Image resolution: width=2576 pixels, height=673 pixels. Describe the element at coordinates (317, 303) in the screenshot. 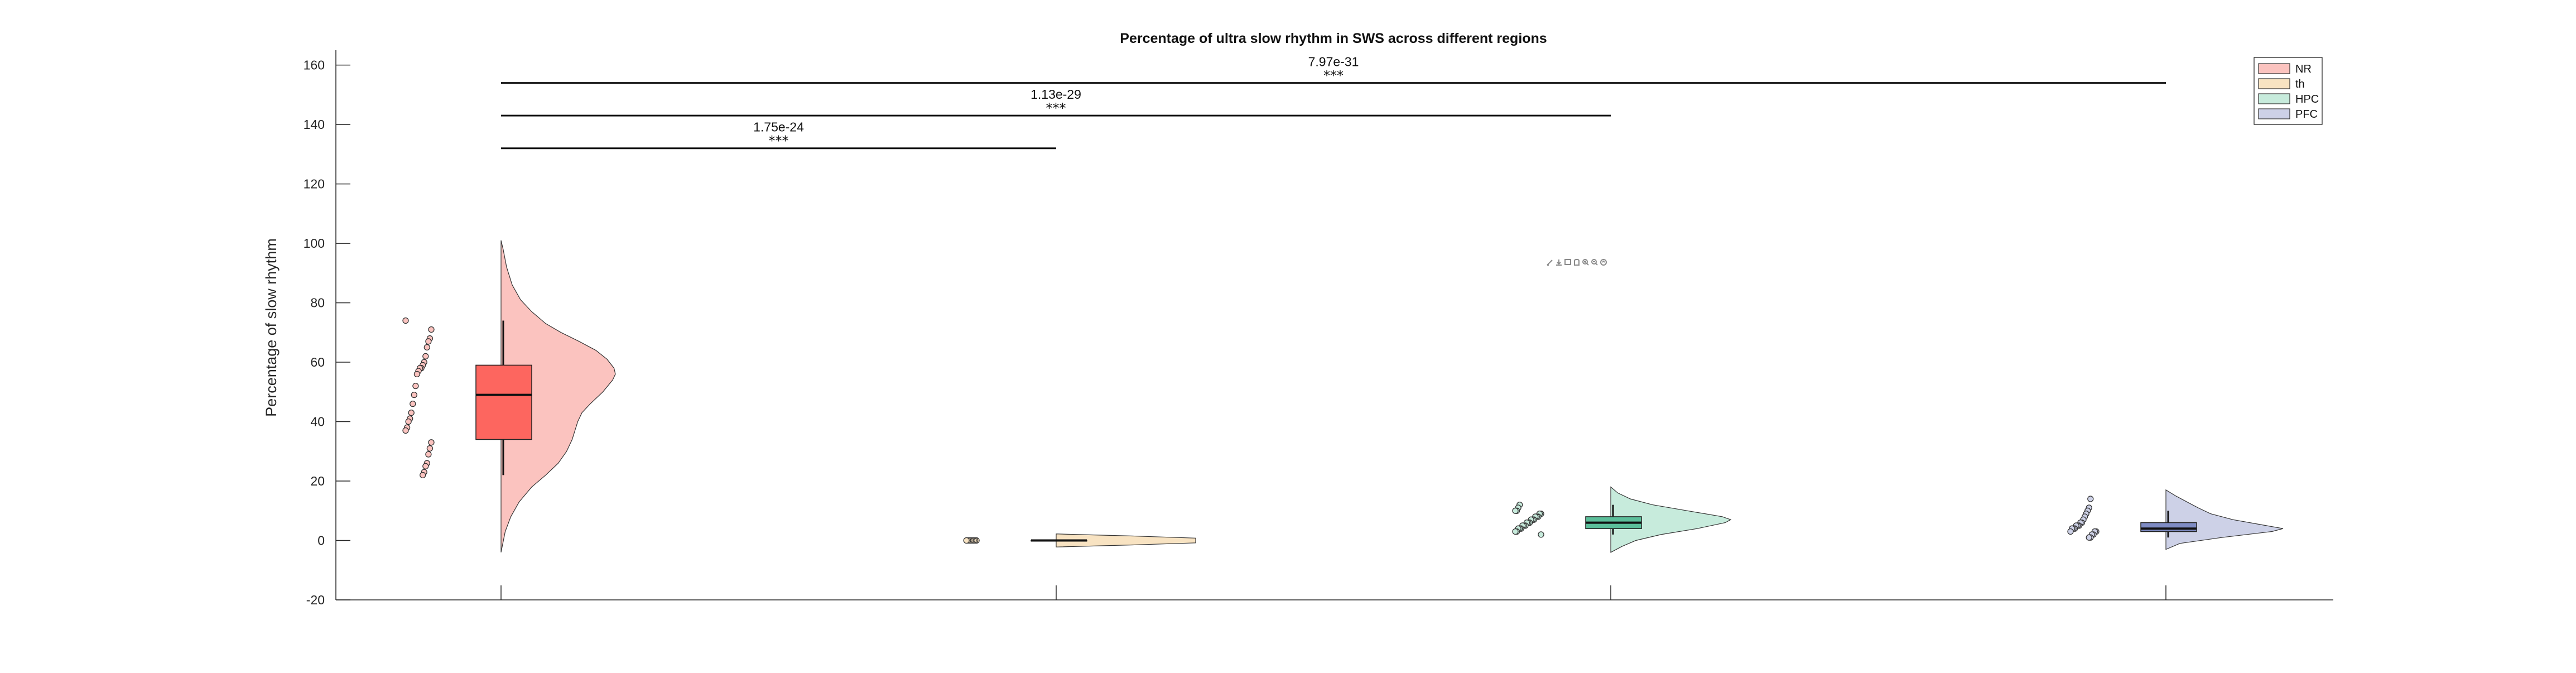

I see `y-tick-label: 80` at that location.